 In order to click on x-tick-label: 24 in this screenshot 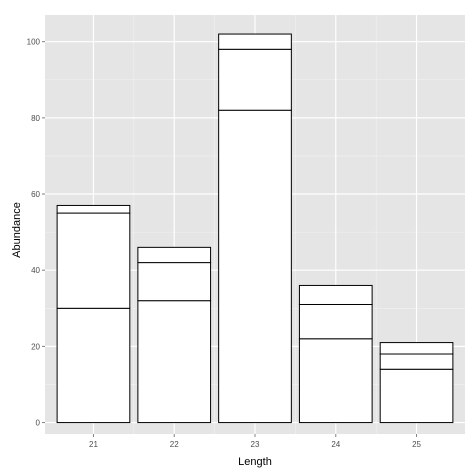, I will do `click(335, 444)`.